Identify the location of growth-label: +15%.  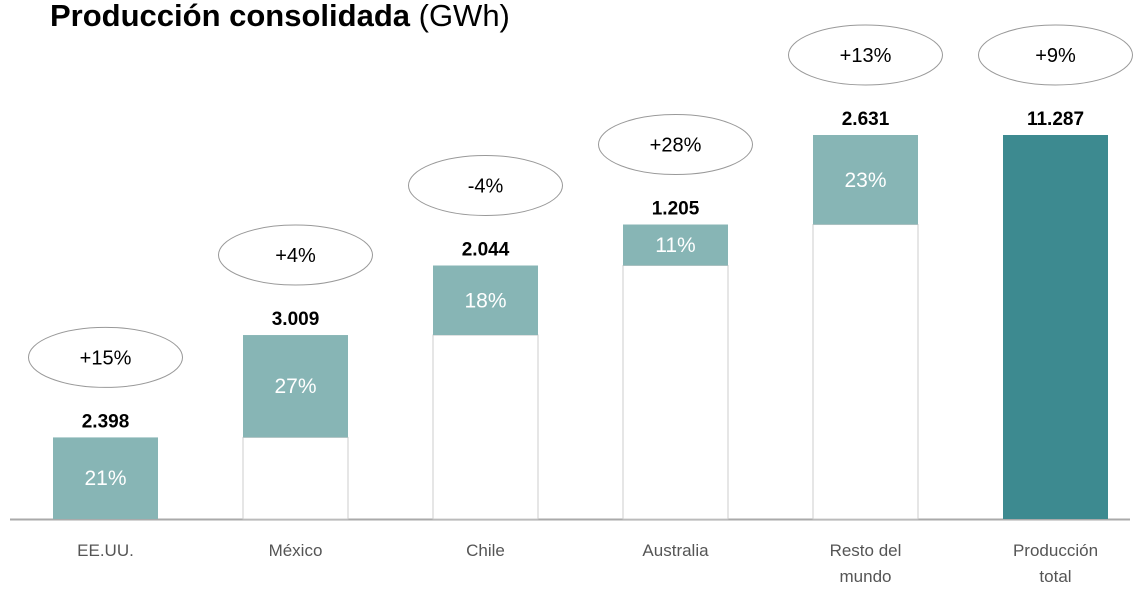
(106, 358).